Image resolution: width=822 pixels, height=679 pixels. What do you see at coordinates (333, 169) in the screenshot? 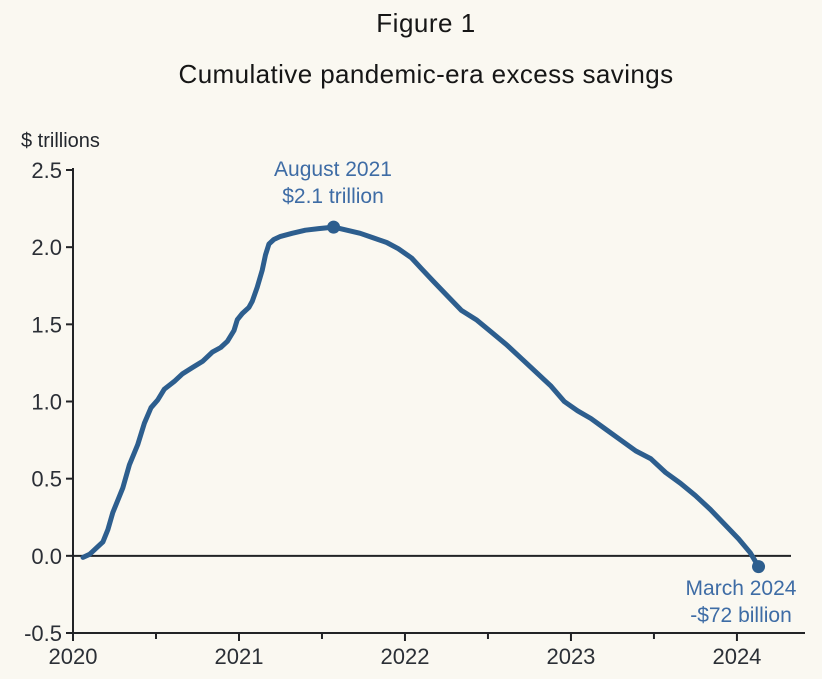
I see `peak-annotation-date: August 2021` at bounding box center [333, 169].